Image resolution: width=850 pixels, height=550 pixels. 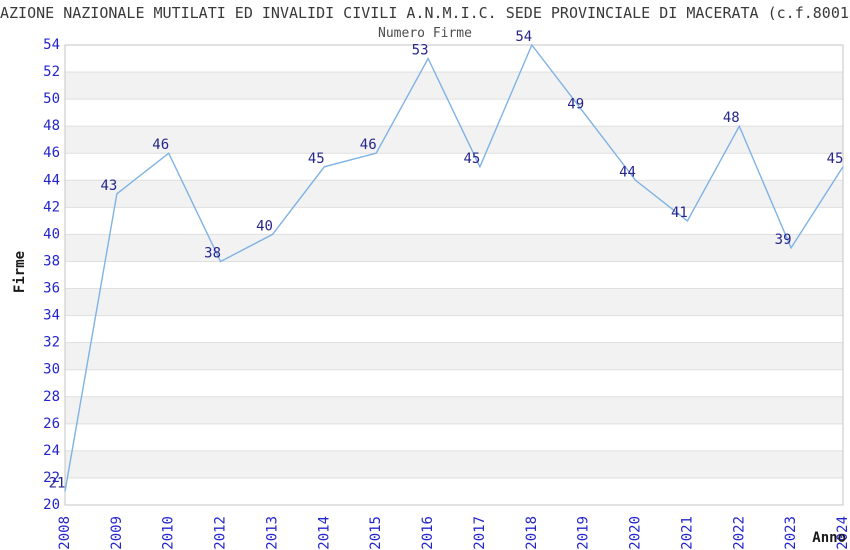 I want to click on y-tick-label: 22, so click(x=51, y=478).